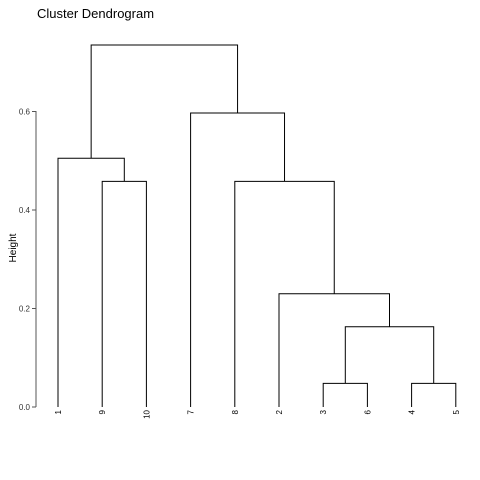 This screenshot has width=480, height=480. Describe the element at coordinates (25, 210) in the screenshot. I see `y-tick-label: 0.4` at that location.